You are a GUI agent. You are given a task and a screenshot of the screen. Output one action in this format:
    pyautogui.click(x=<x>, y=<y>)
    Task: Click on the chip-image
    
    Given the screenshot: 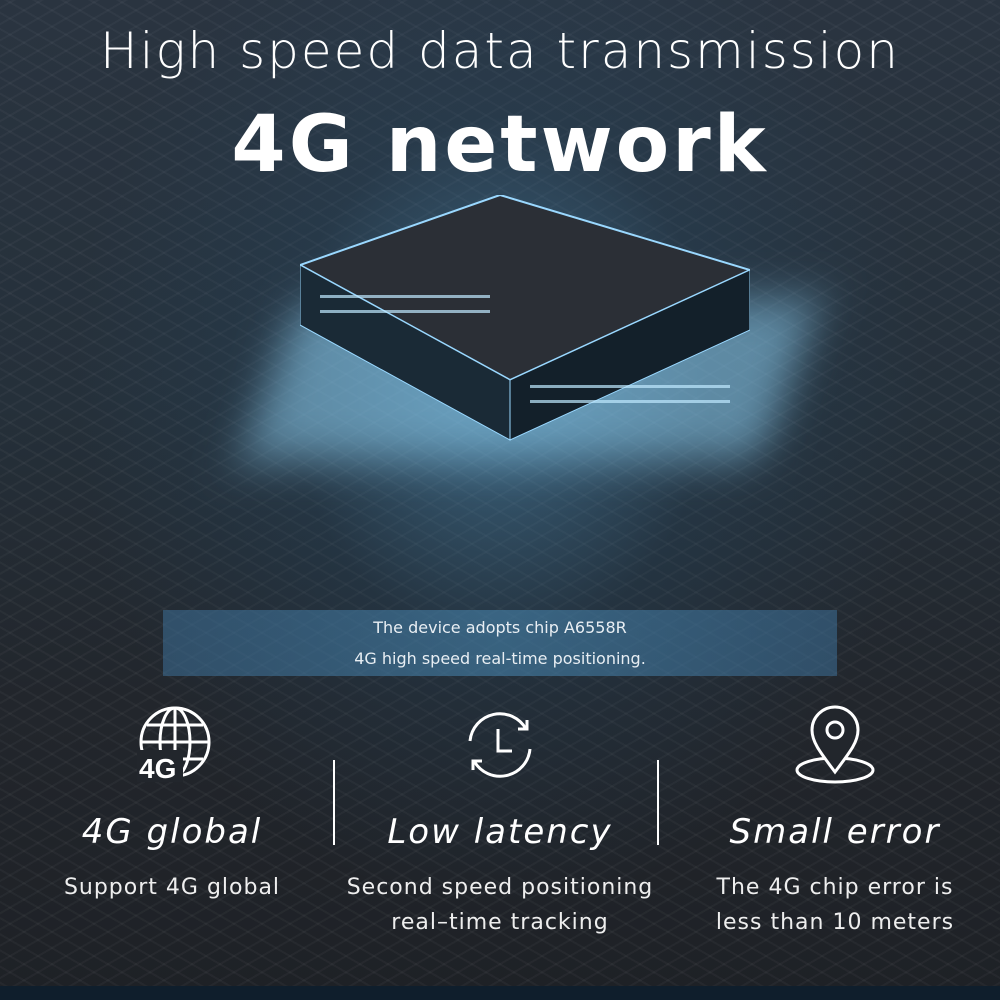 What is the action you would take?
    pyautogui.click(x=525, y=319)
    